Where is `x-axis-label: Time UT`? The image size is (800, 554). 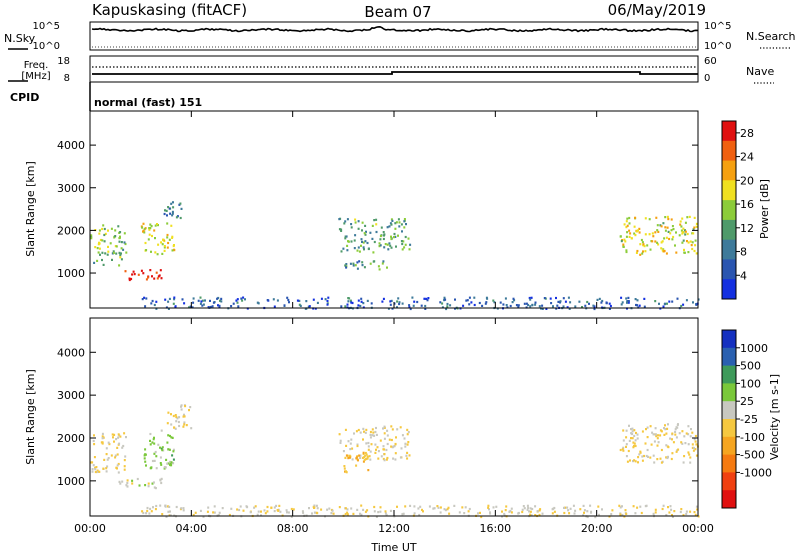 x-axis-label: Time UT is located at coordinates (393, 547).